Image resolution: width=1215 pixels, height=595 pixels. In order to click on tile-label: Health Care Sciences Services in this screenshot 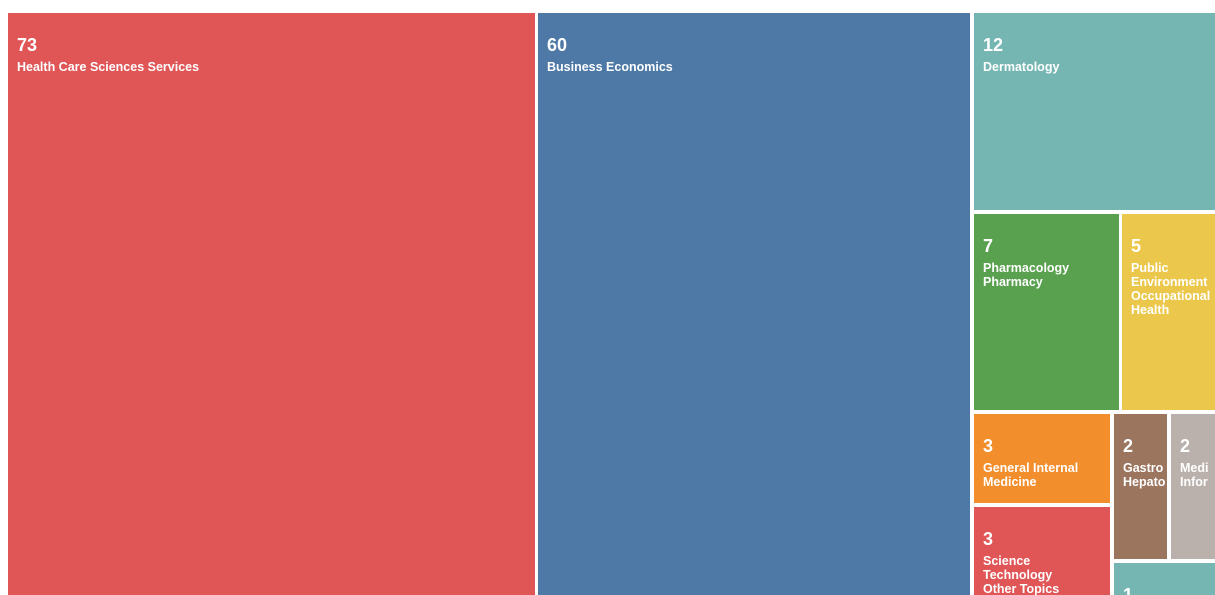, I will do `click(108, 67)`.